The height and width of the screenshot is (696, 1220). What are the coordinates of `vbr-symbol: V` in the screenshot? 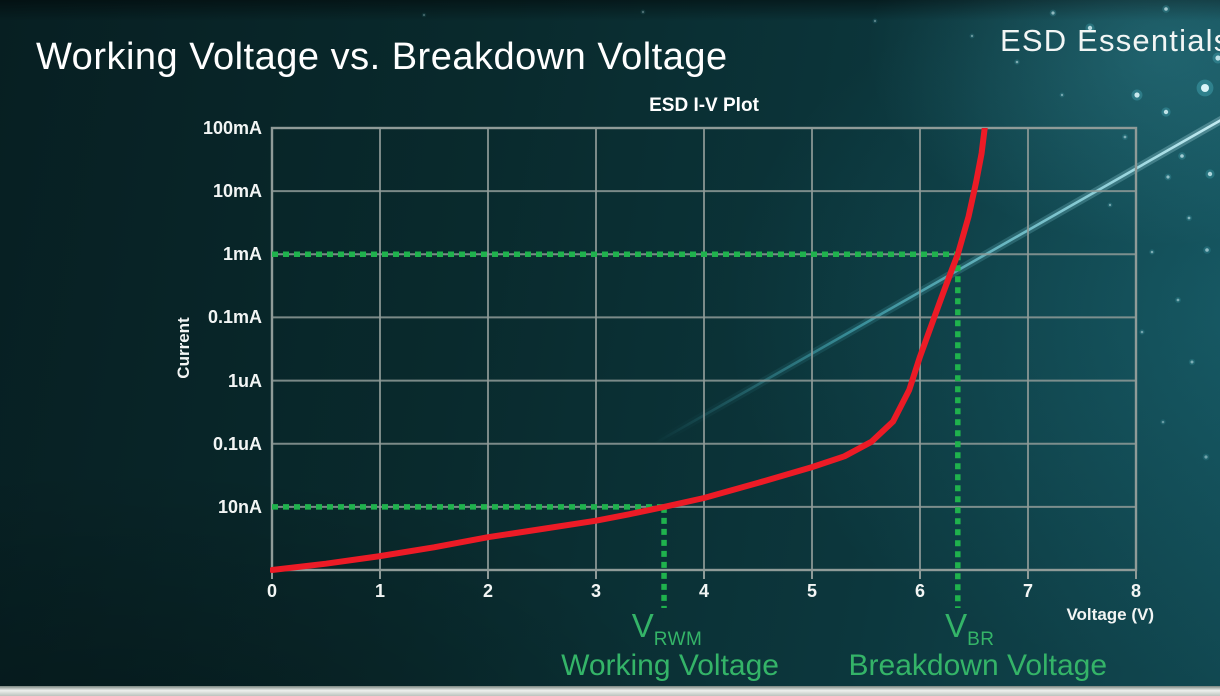 It's located at (956, 625).